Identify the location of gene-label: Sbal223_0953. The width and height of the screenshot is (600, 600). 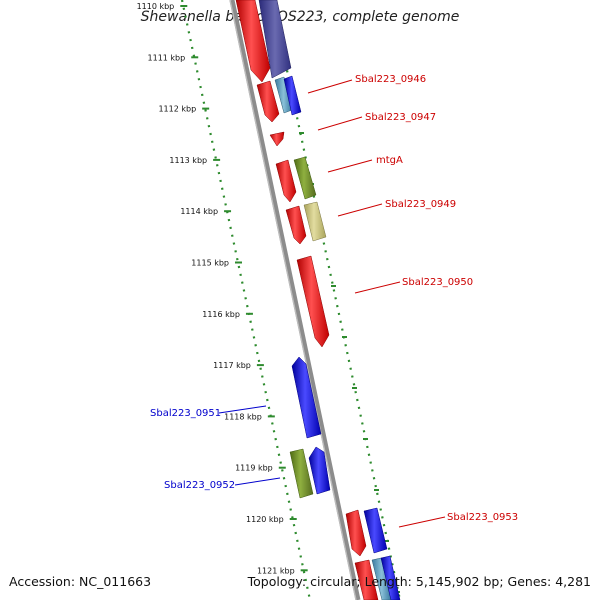
(482, 517).